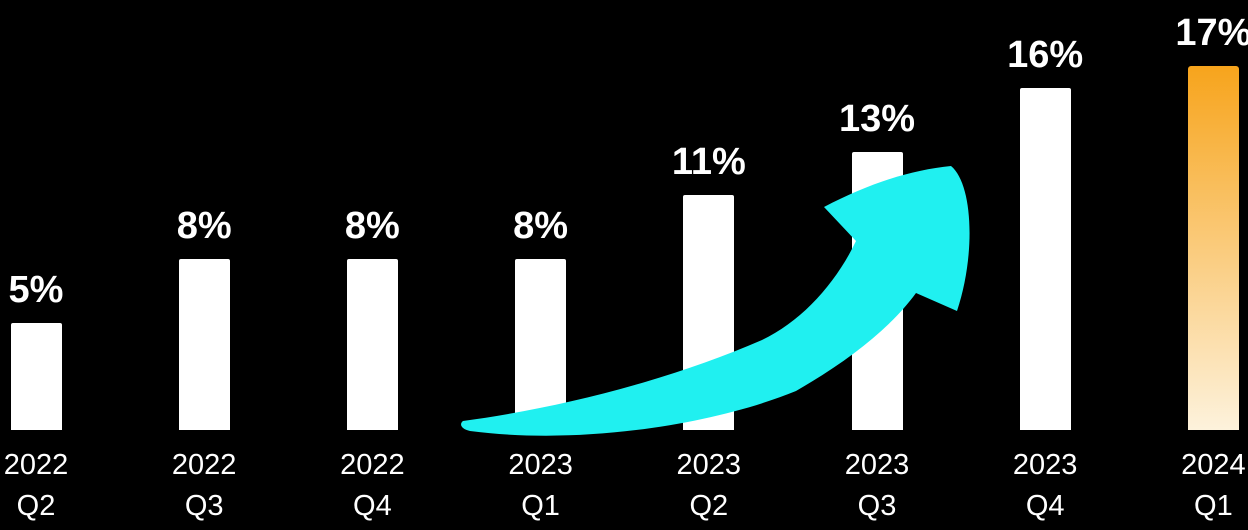 The height and width of the screenshot is (530, 1248). I want to click on bar-group-2023-q1: 8% 2023 Q1, so click(541, 265).